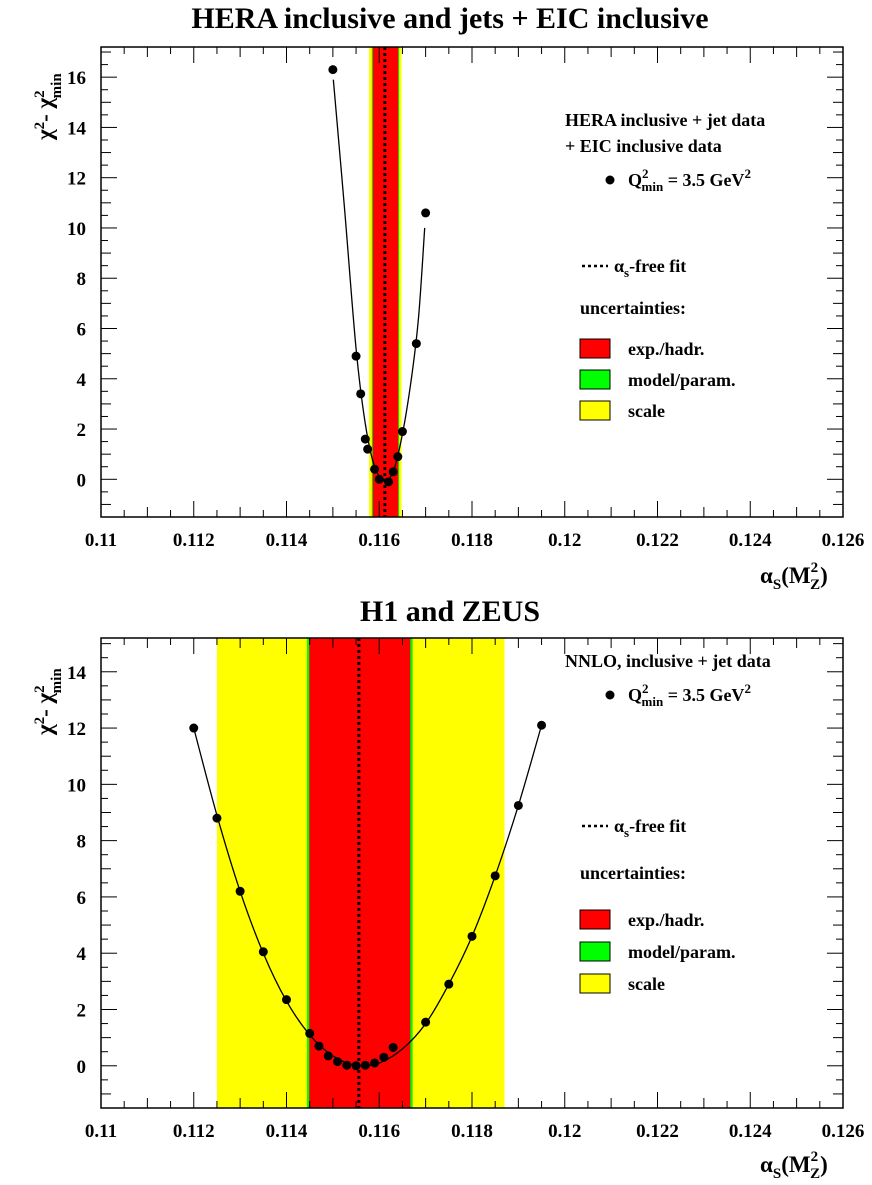 The height and width of the screenshot is (1185, 872). I want to click on chart-title: H1 and ZEUS, so click(450, 611).